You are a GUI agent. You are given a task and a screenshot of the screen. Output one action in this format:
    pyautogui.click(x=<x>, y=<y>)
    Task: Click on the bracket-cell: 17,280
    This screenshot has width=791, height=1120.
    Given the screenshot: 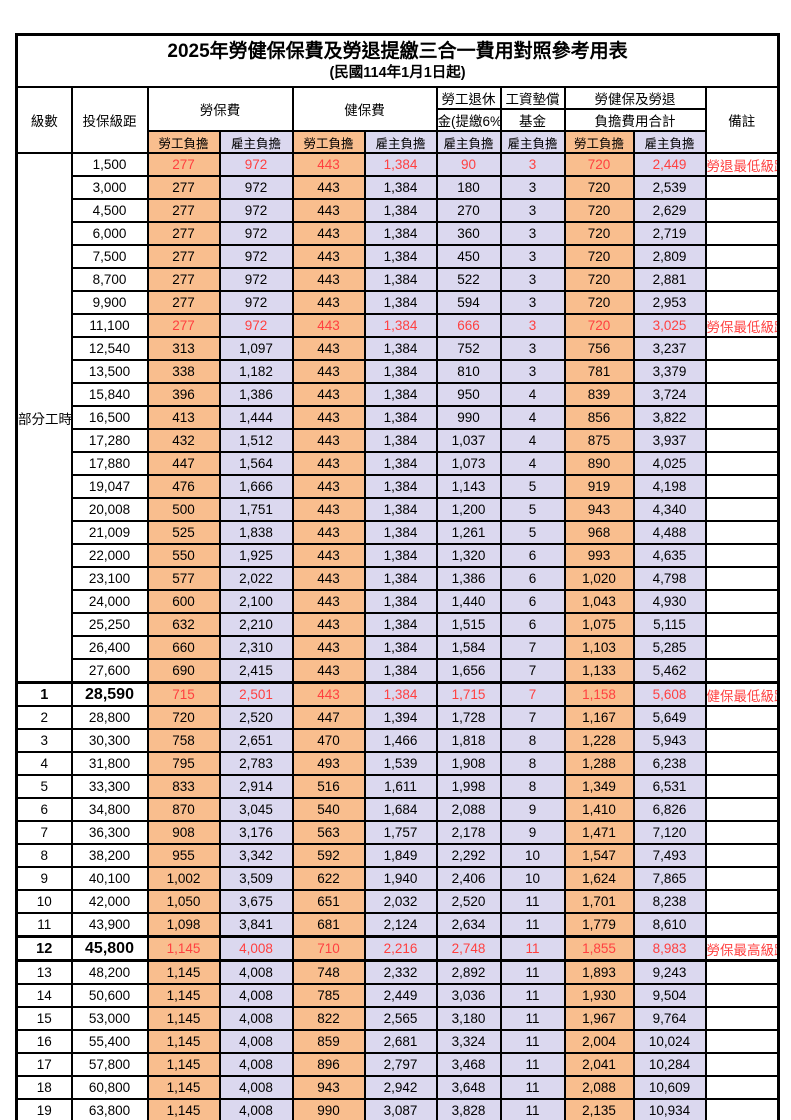 What is the action you would take?
    pyautogui.click(x=109, y=440)
    